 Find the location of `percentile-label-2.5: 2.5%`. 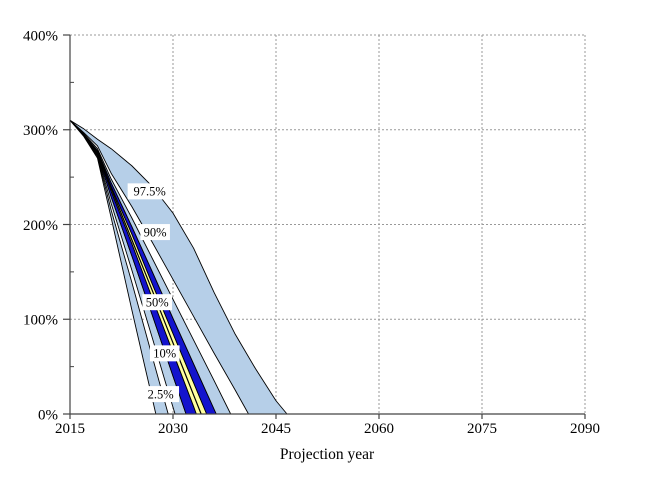

percentile-label-2.5: 2.5% is located at coordinates (161, 394).